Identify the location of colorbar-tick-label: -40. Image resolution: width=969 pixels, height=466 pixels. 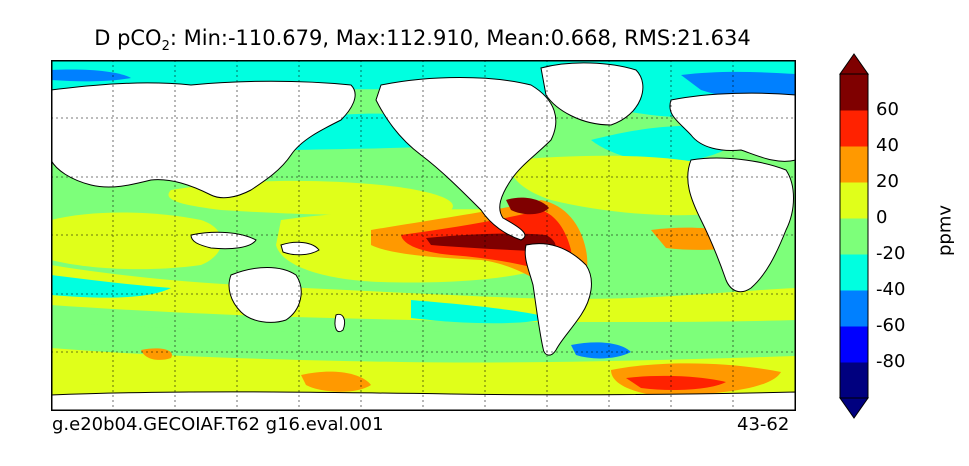
(891, 289).